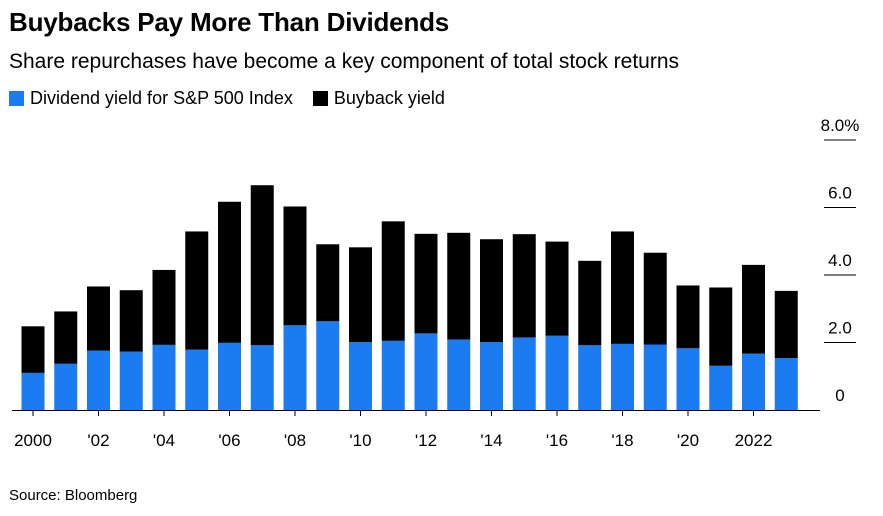  Describe the element at coordinates (721, 326) in the screenshot. I see `bar-buyback-2021` at that location.